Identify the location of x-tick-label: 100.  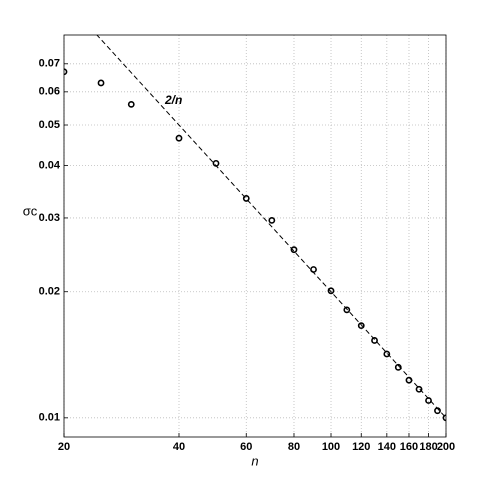
(331, 447).